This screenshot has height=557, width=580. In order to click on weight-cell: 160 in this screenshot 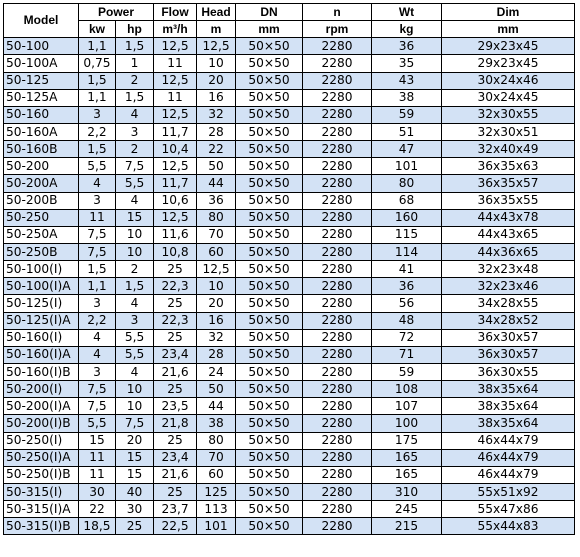, I will do `click(407, 217)`.